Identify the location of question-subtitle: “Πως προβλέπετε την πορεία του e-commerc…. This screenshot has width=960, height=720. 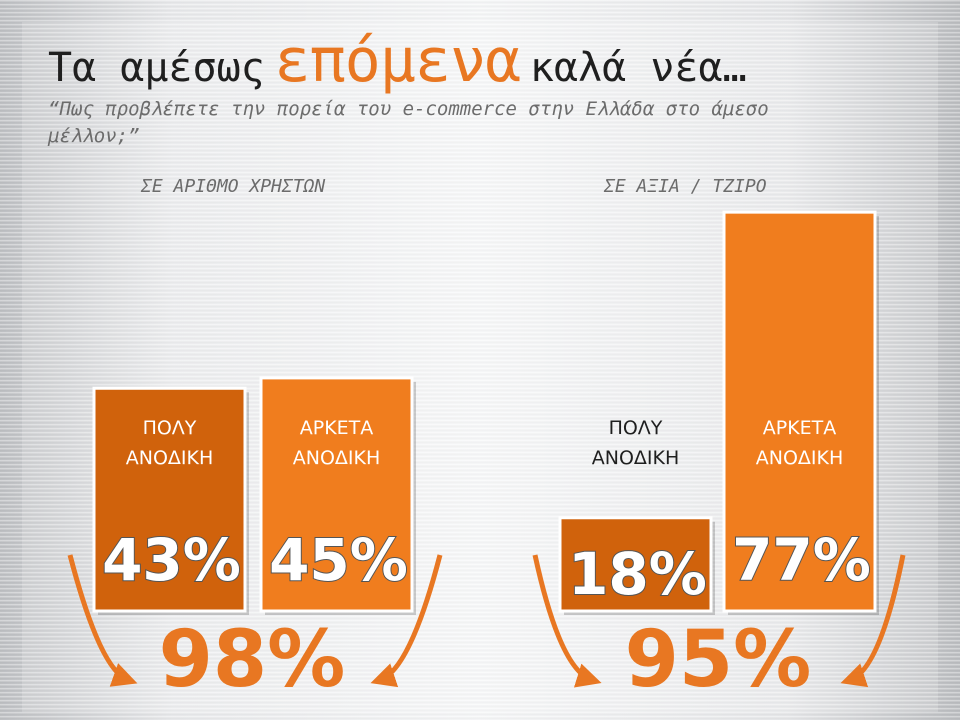
(408, 122).